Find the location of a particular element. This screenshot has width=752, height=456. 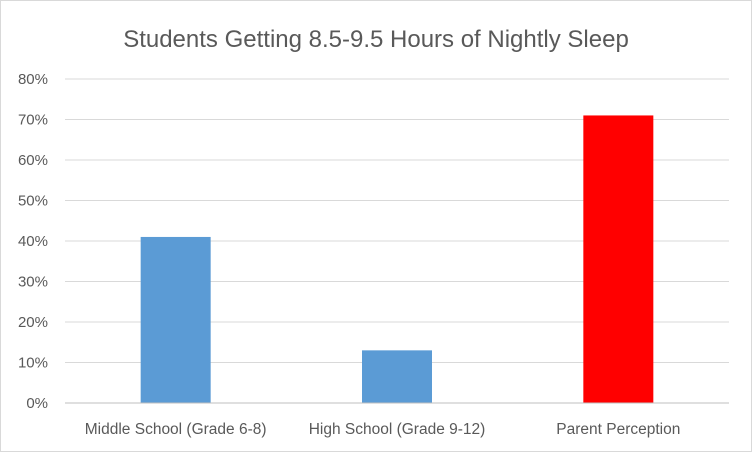

y-tick-label: 0% is located at coordinates (37, 403).